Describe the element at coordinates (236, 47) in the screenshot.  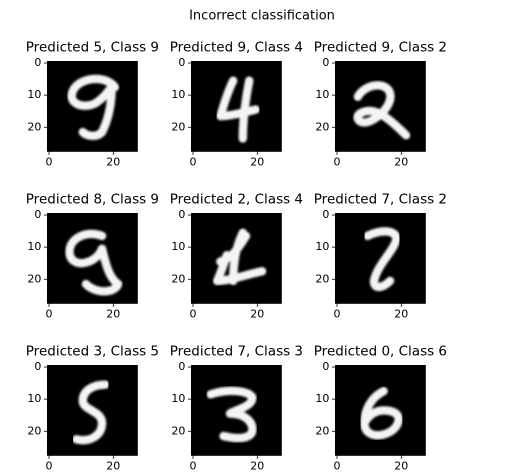
I see `subplot-title: Predicted 9, Class 4` at that location.